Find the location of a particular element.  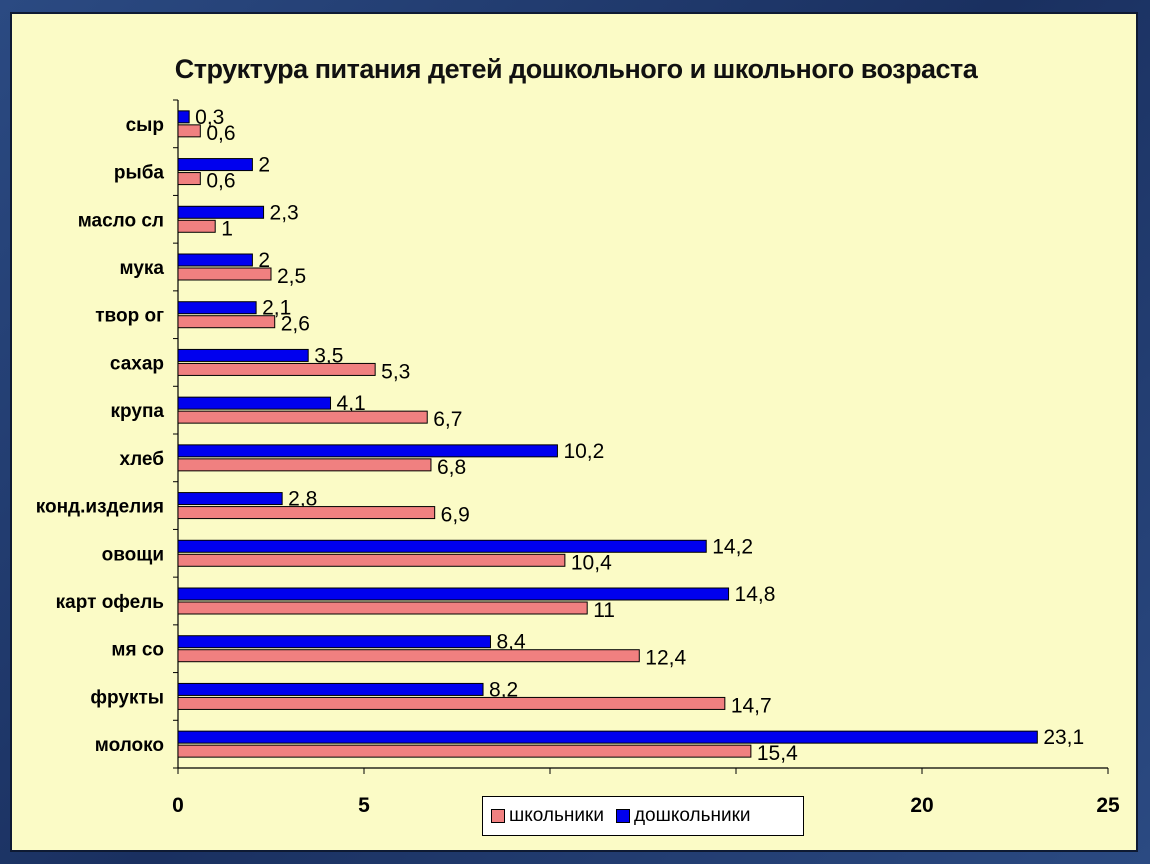

data-label-preschool: 23,1 is located at coordinates (1063, 737).